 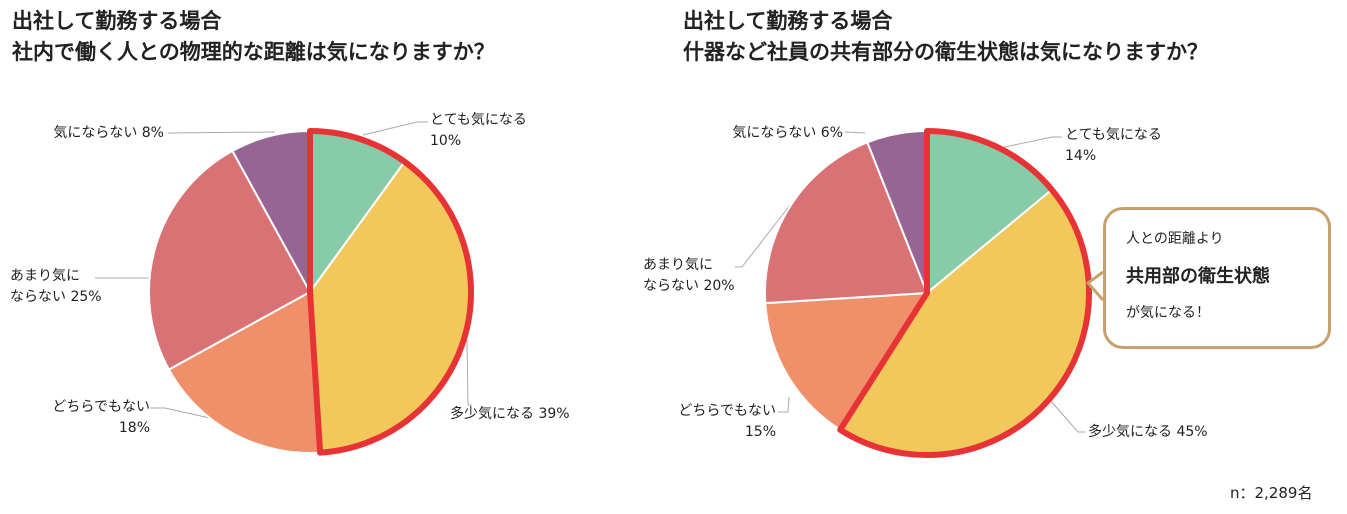 What do you see at coordinates (945, 37) in the screenshot?
I see `chart2-title: 出社して勤務する場合 什器など社員の共有部分の衛生状態は気になりますか？` at bounding box center [945, 37].